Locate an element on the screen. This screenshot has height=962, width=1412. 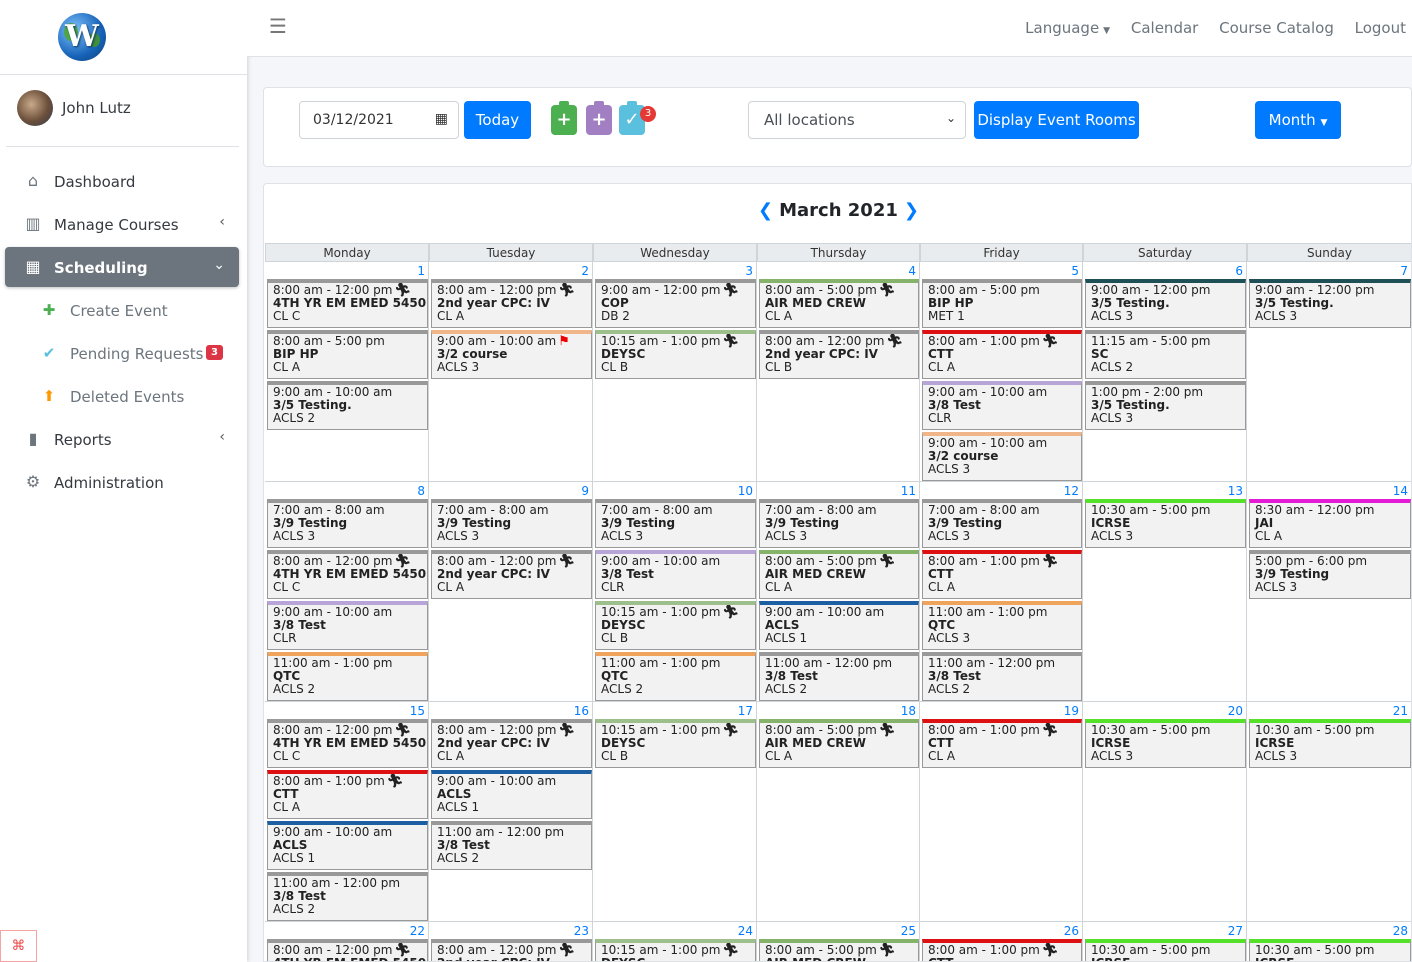
day-cell: 238:00 am - 12:00 pm🏃︎2nd year CPC: IV is located at coordinates (511, 941).